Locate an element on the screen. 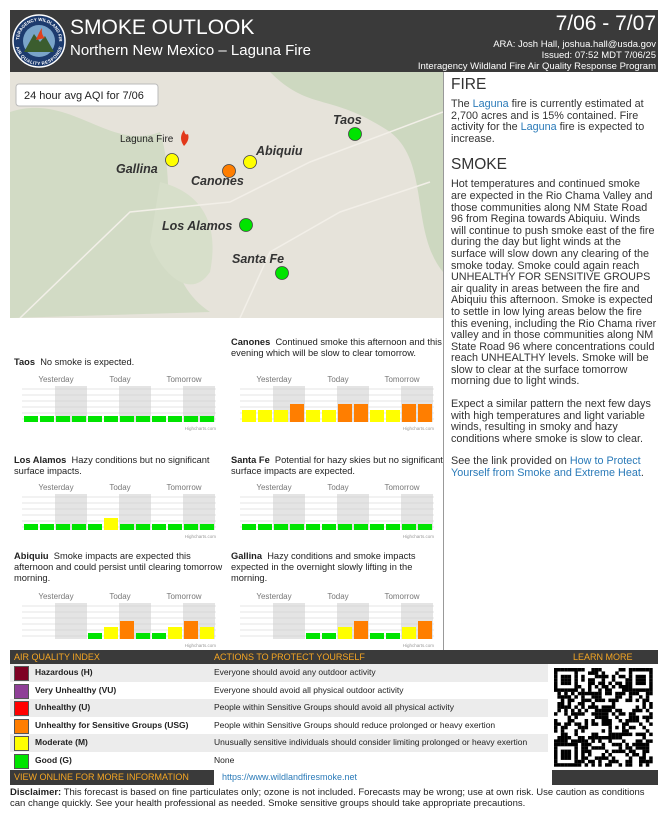 The height and width of the screenshot is (816, 668). site-text: No smoke is expected. is located at coordinates (87, 362).